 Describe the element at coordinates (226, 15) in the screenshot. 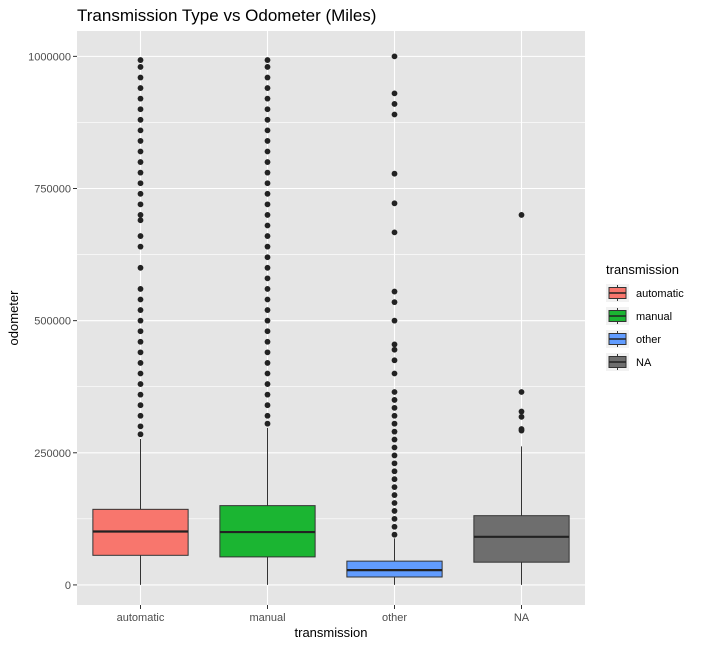

I see `chart-title: Transmission Type vs Odometer (Miles)` at that location.